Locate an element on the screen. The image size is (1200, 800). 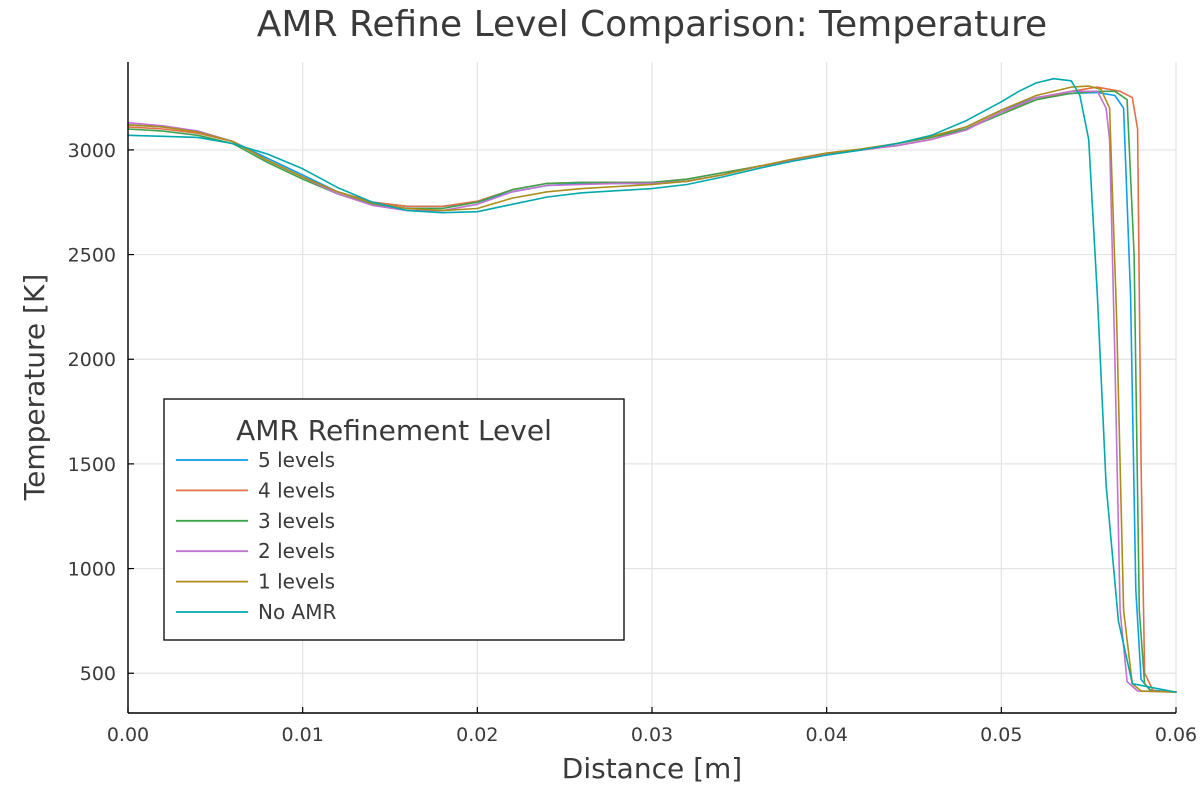
y-tick-label: 1500 is located at coordinates (92, 465).